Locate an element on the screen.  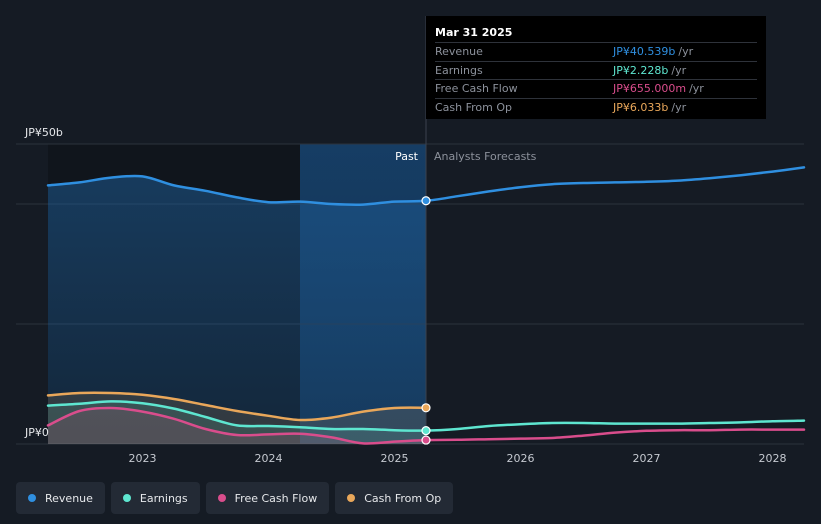
legend-item-revenue: Revenue is located at coordinates (60, 498).